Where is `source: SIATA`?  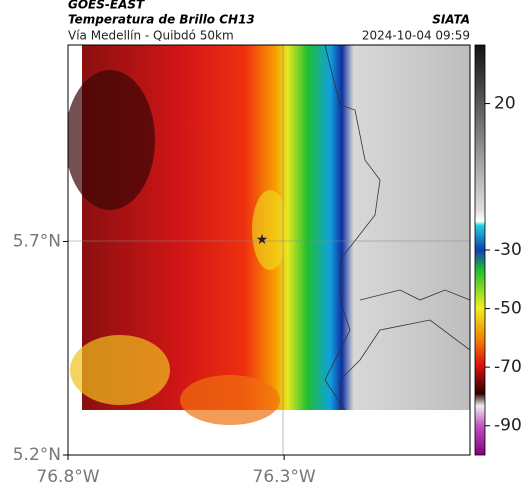 source: SIATA is located at coordinates (451, 20).